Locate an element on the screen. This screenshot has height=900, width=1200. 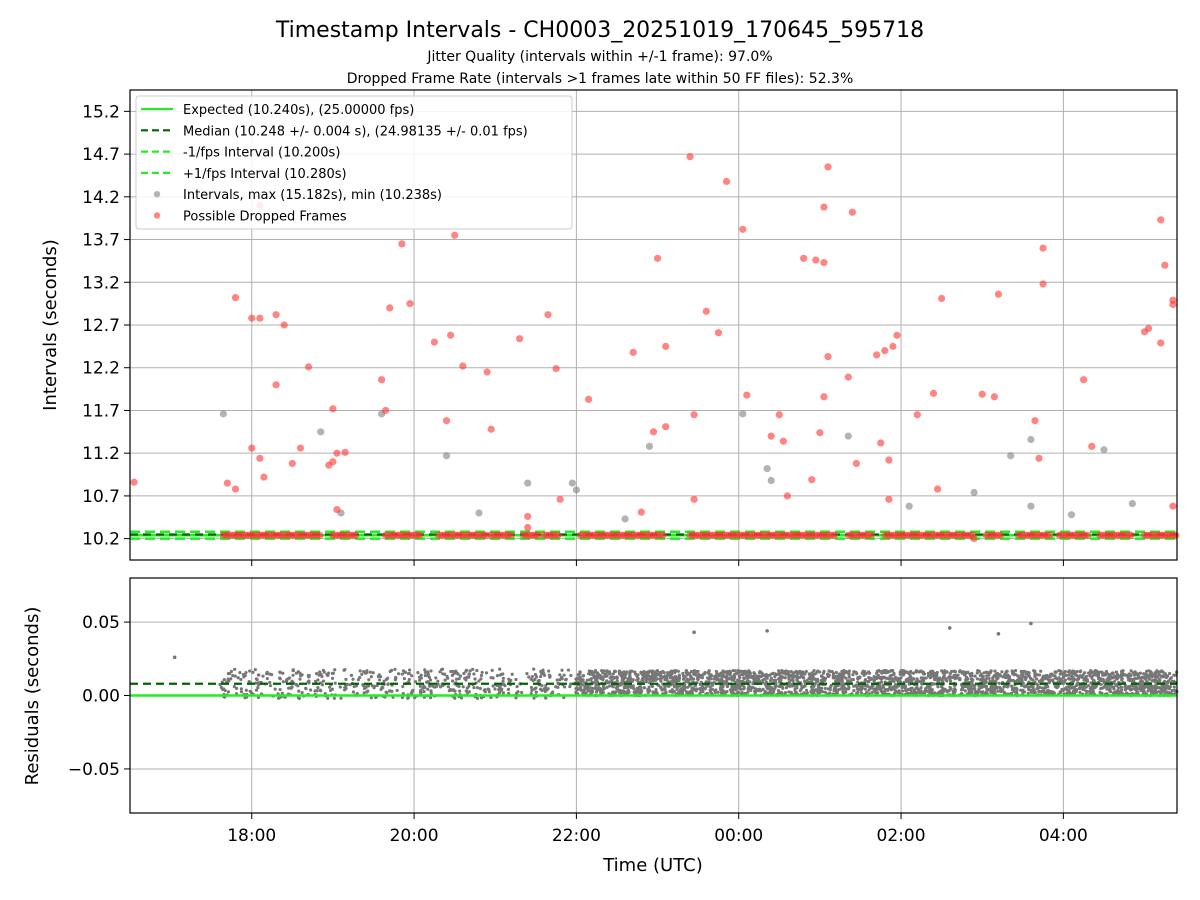
residuals-y-tick-label: 0.05 is located at coordinates (101, 623).